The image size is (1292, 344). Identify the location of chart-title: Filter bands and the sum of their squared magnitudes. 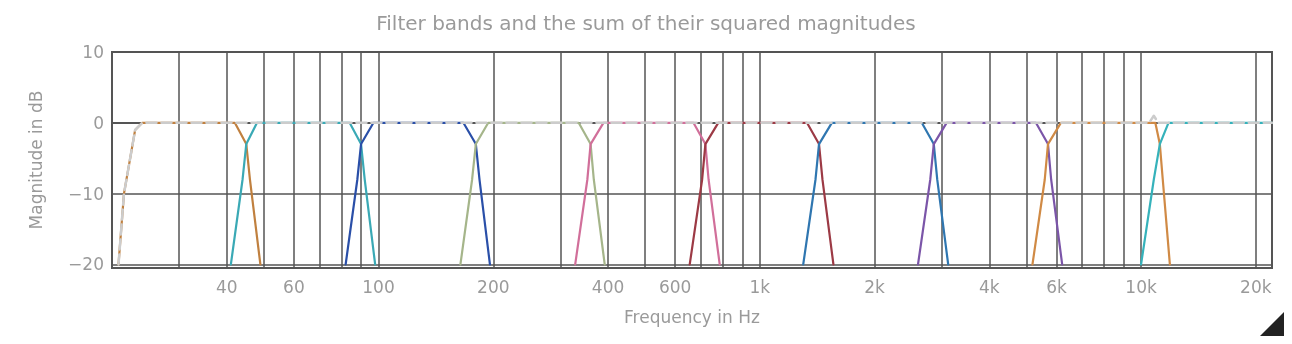
(646, 23).